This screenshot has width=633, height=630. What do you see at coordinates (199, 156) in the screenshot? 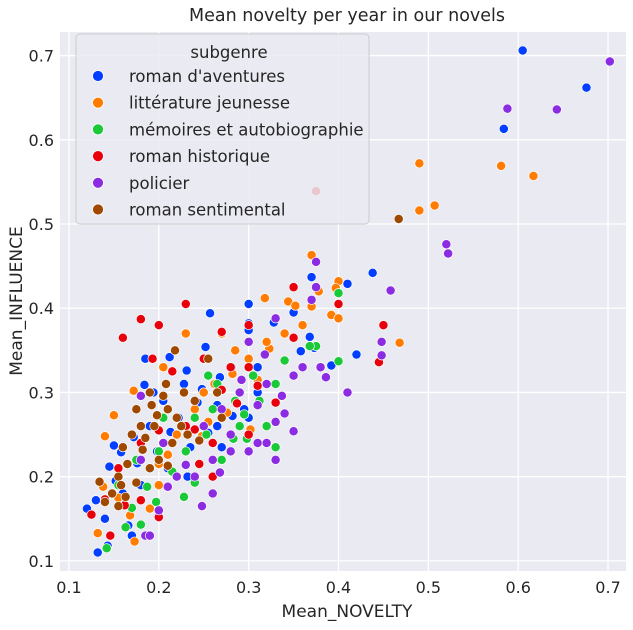
I see `legend-label: roman historique` at bounding box center [199, 156].